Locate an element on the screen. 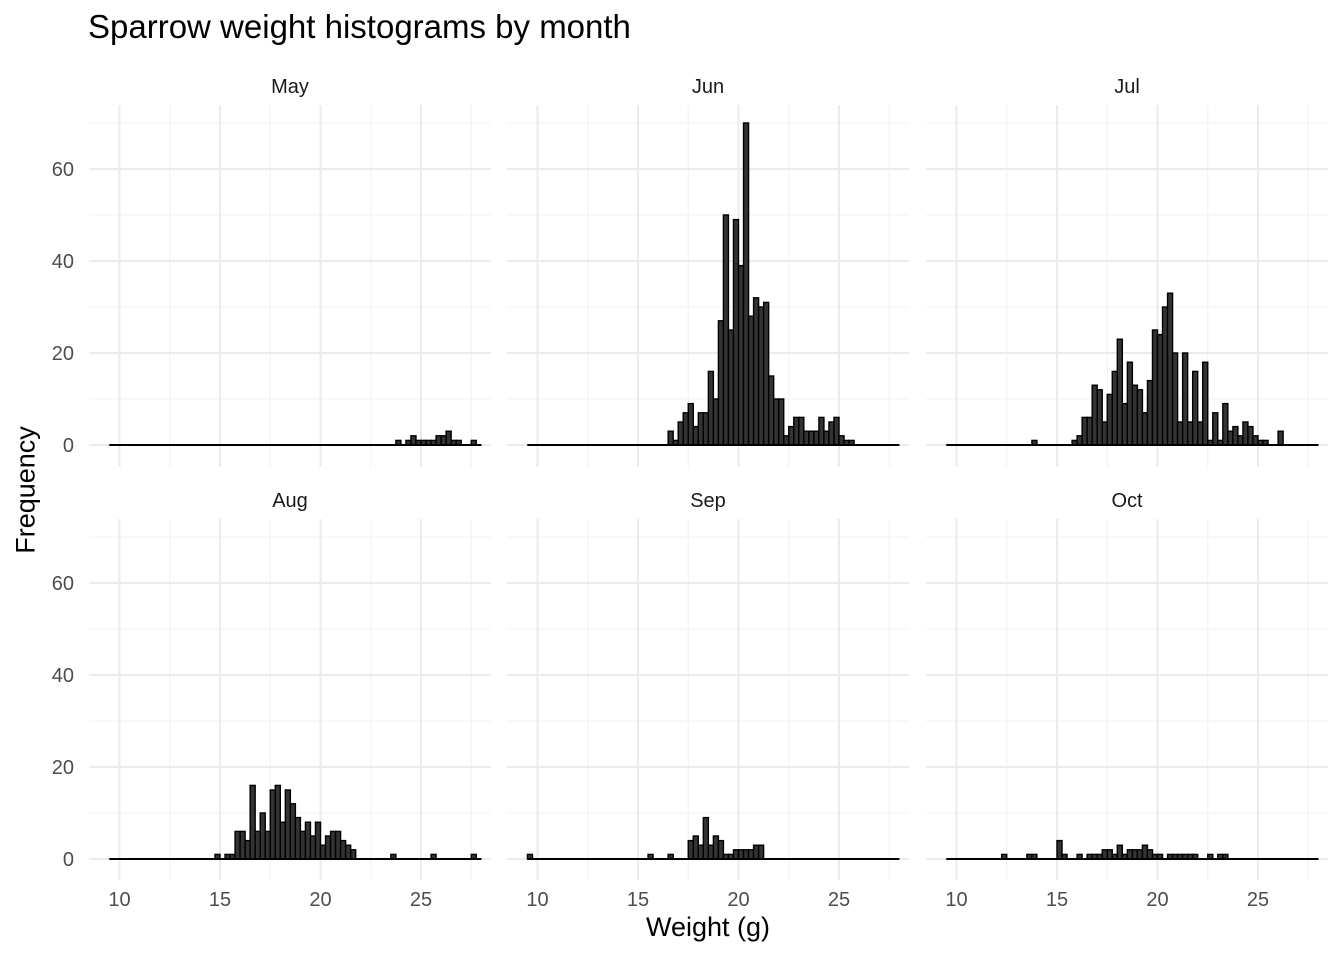 This screenshot has height=960, width=1344. chart-title: Sparrow weight histograms by month is located at coordinates (359, 26).